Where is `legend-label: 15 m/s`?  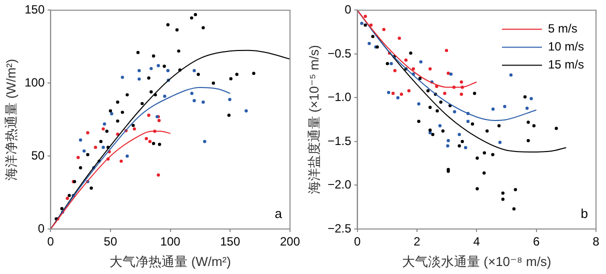
legend-label: 15 m/s is located at coordinates (566, 65).